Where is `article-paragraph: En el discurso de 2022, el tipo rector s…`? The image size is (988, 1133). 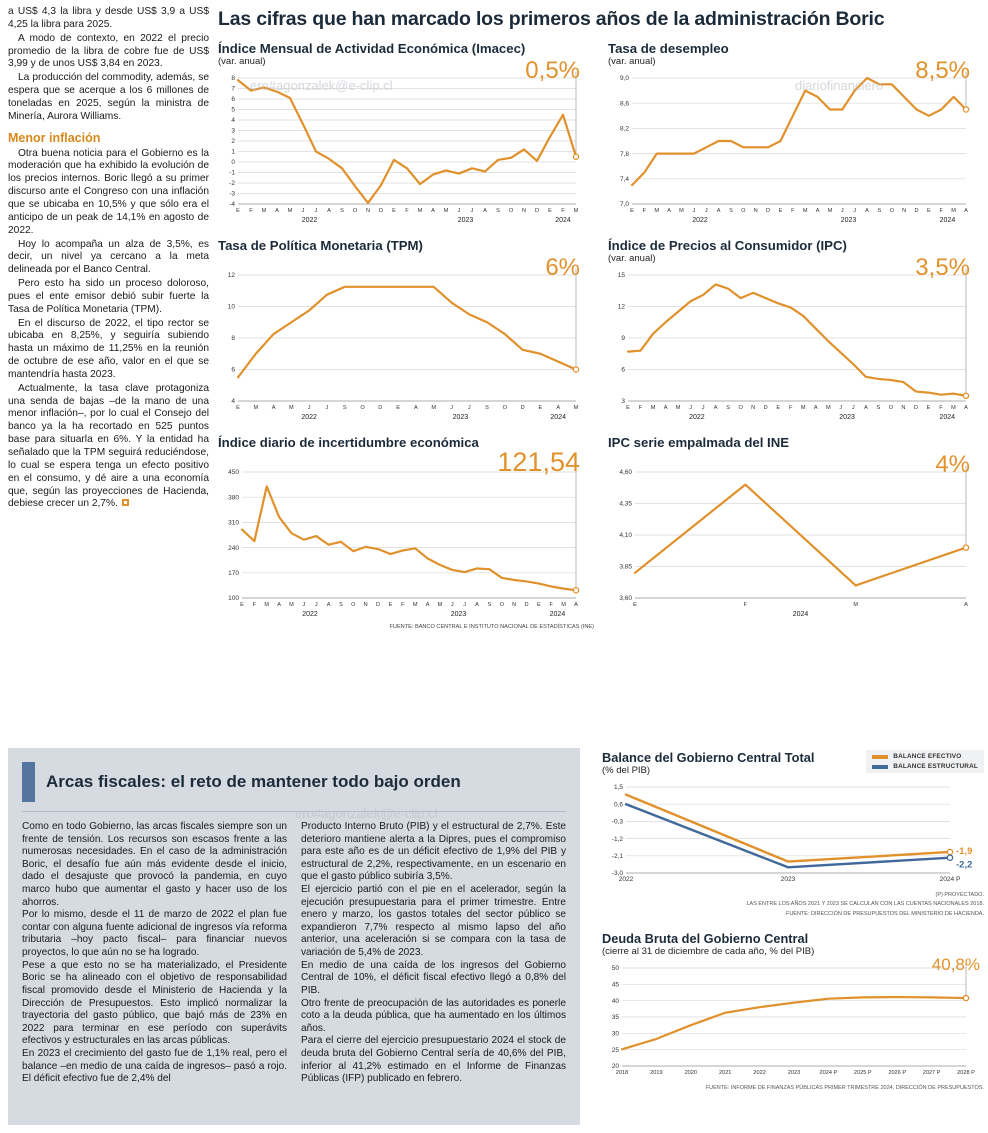
article-paragraph: En el discurso de 2022, el tipo rector s… is located at coordinates (108, 348).